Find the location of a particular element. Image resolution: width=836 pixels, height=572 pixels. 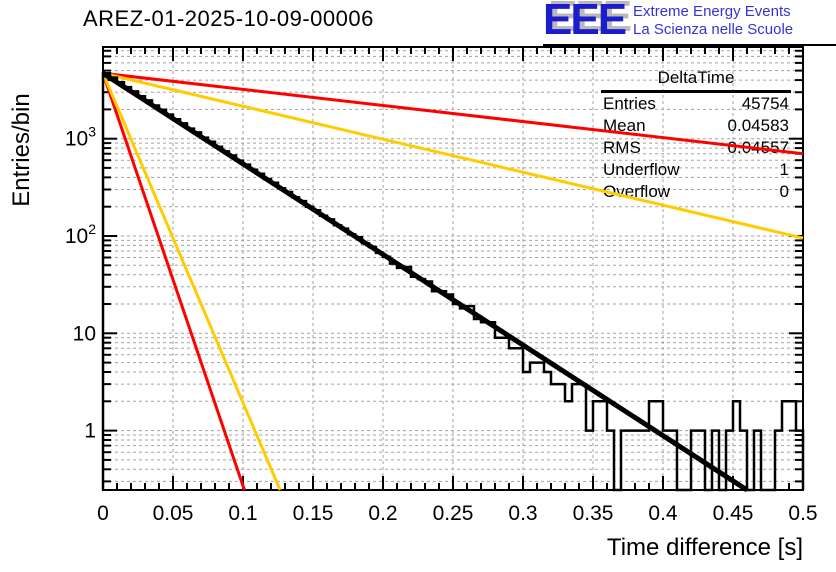

x-tick-label: 0.5 is located at coordinates (802, 513).